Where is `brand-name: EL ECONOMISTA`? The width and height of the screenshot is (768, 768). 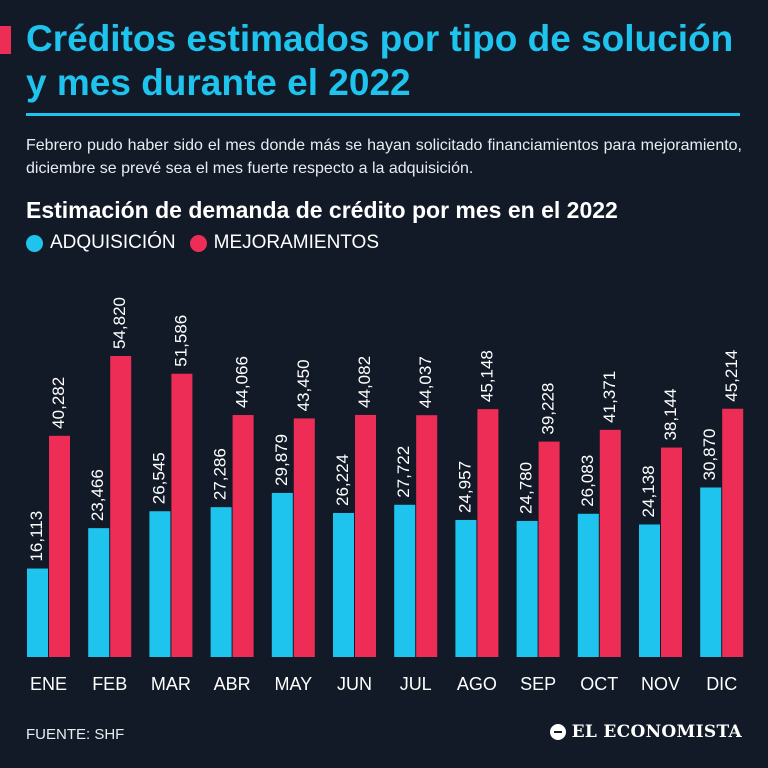 brand-name: EL ECONOMISTA is located at coordinates (656, 732).